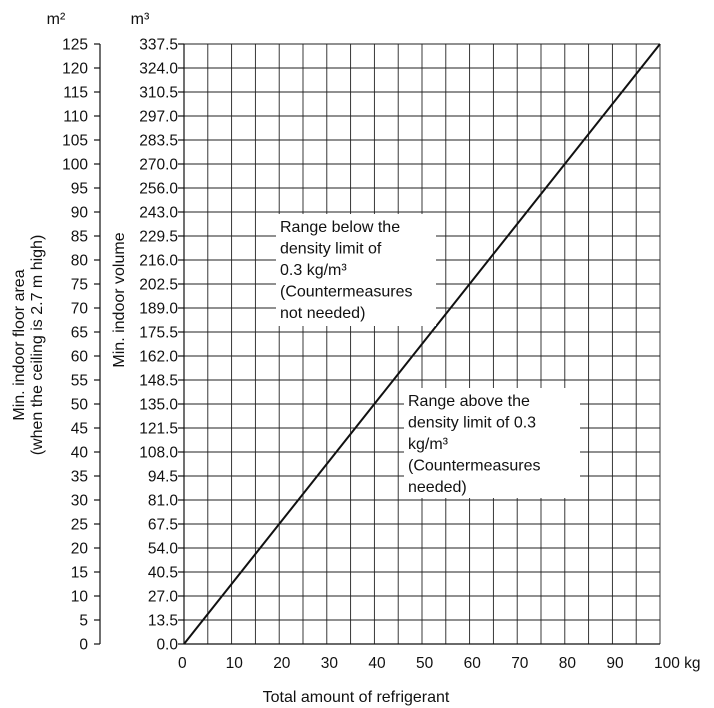 This screenshot has height=708, width=714. What do you see at coordinates (80, 213) in the screenshot?
I see `y-tick-label-m2: 90` at bounding box center [80, 213].